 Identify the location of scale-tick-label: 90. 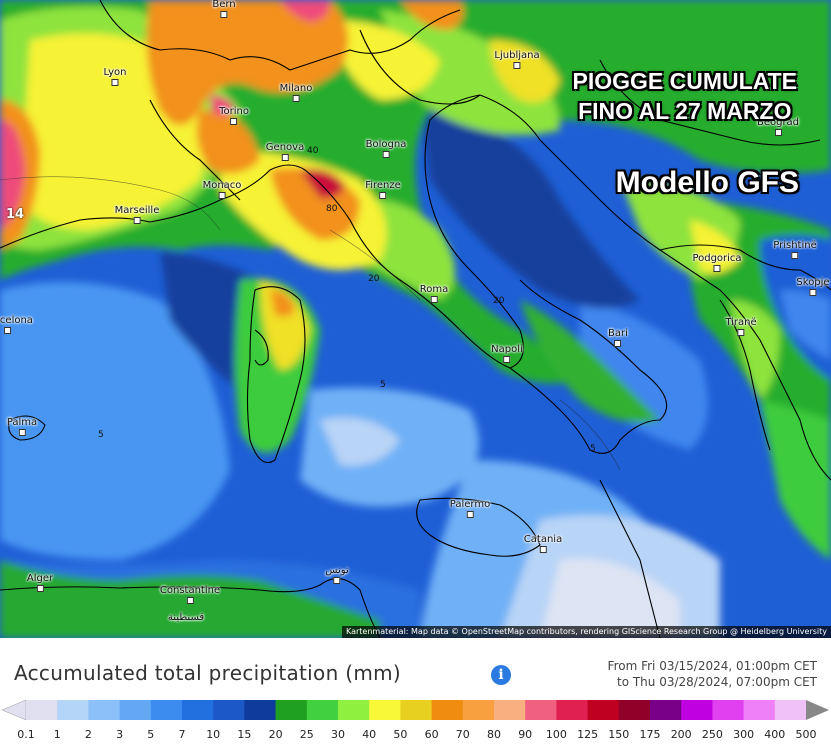
(525, 734).